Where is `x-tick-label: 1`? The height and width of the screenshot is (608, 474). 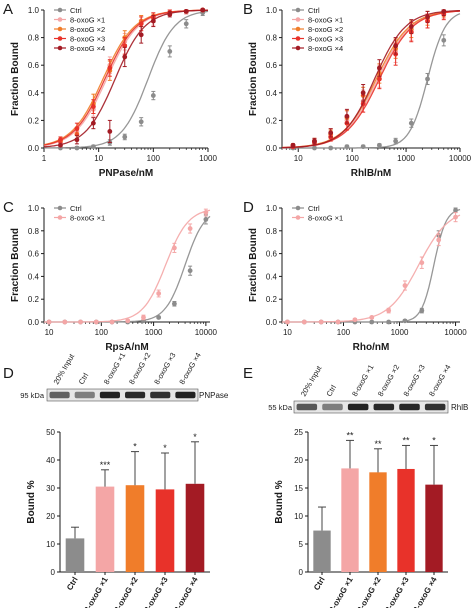 x-tick-label: 1 is located at coordinates (44, 158).